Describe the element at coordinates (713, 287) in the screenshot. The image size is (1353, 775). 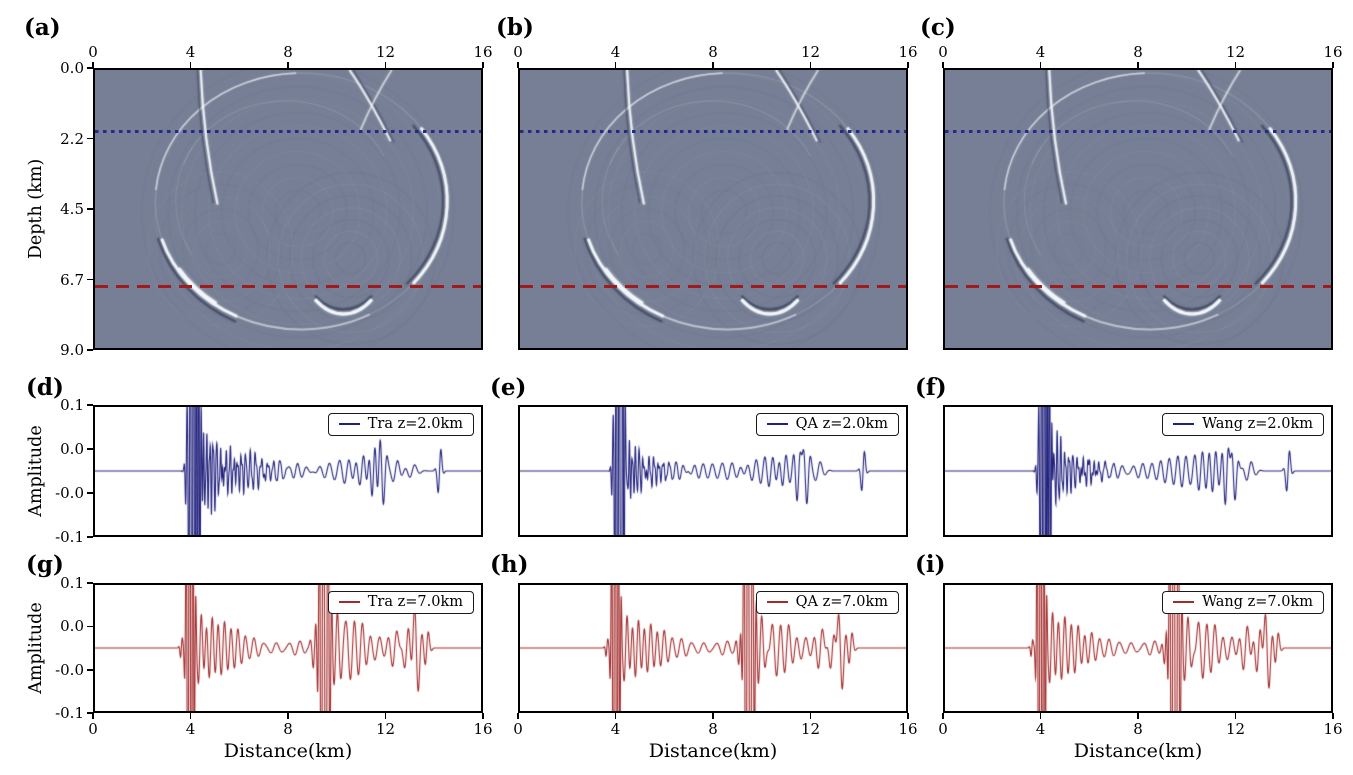
I see `depth-7km-dashed-line-b` at that location.